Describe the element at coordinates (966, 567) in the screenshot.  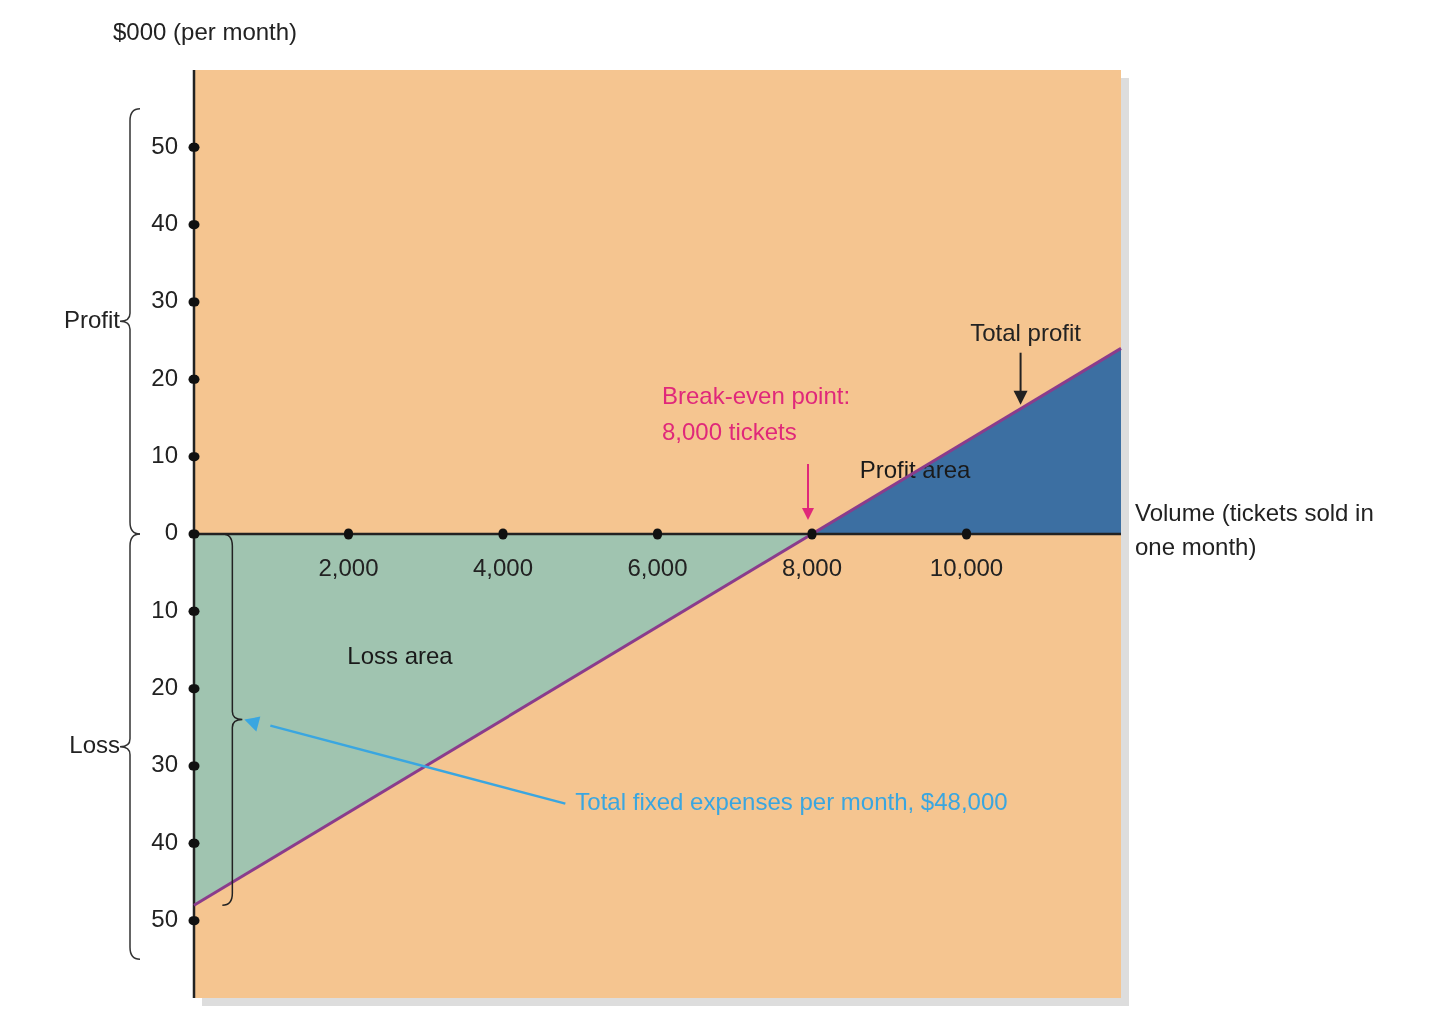
I see `x-tick-label: 10,000` at that location.